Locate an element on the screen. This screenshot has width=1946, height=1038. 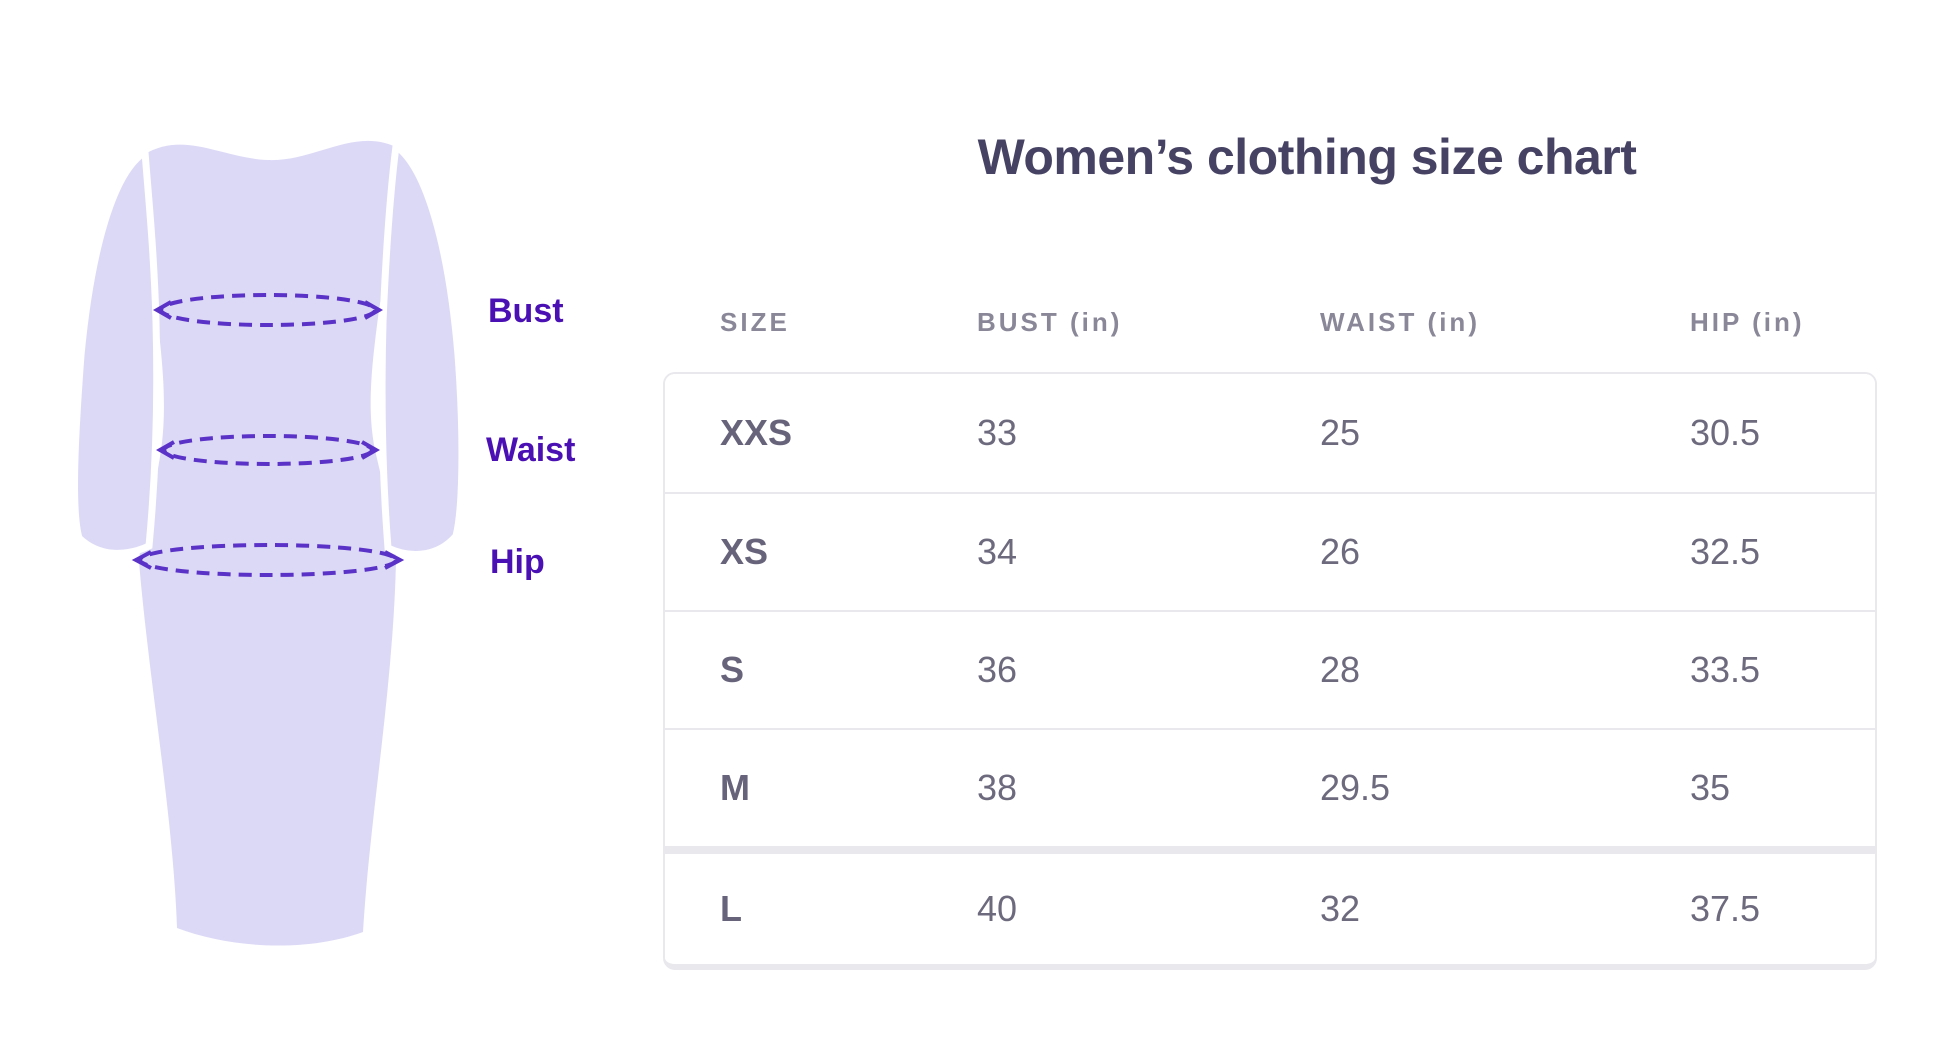
page-title: Women’s clothing size chart is located at coordinates (1307, 157).